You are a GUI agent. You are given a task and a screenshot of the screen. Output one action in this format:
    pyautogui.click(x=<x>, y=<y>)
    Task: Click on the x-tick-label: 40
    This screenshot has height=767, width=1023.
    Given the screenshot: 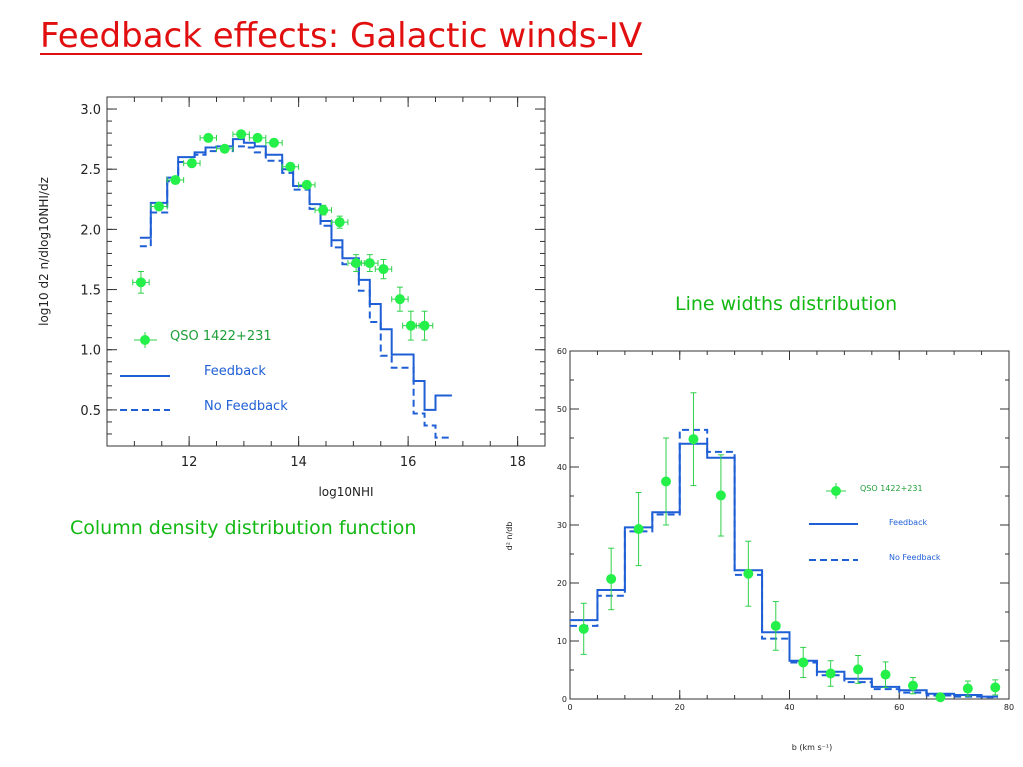 What is the action you would take?
    pyautogui.click(x=789, y=707)
    